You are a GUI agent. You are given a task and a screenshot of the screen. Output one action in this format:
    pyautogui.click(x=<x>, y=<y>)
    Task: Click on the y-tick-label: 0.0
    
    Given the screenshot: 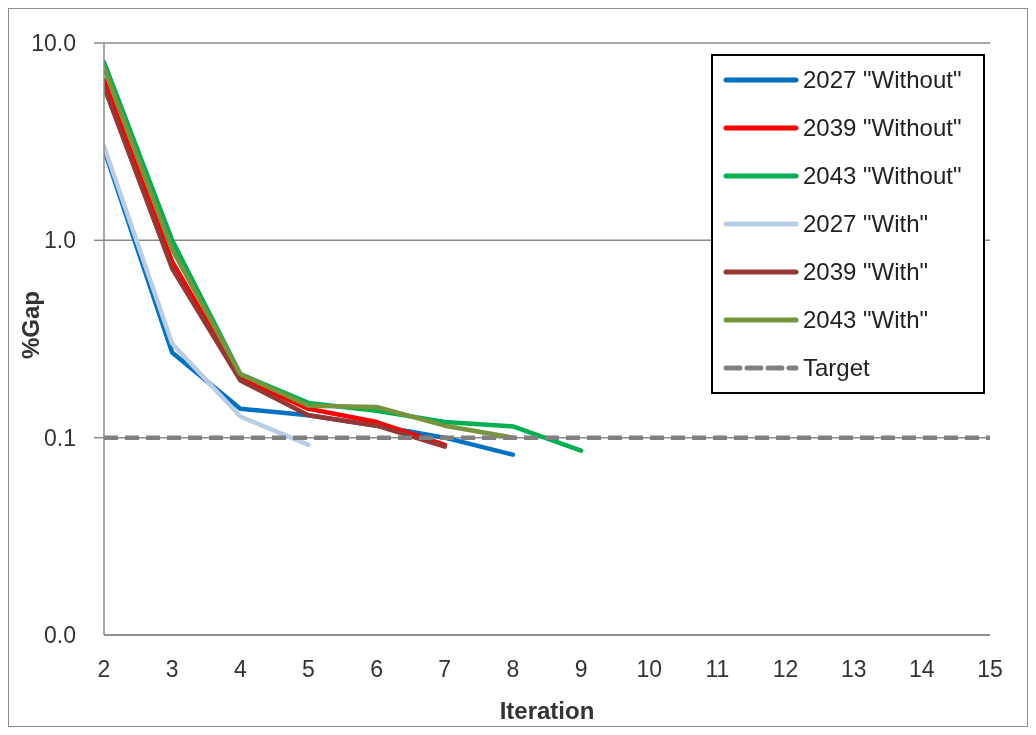 What is the action you would take?
    pyautogui.click(x=60, y=635)
    